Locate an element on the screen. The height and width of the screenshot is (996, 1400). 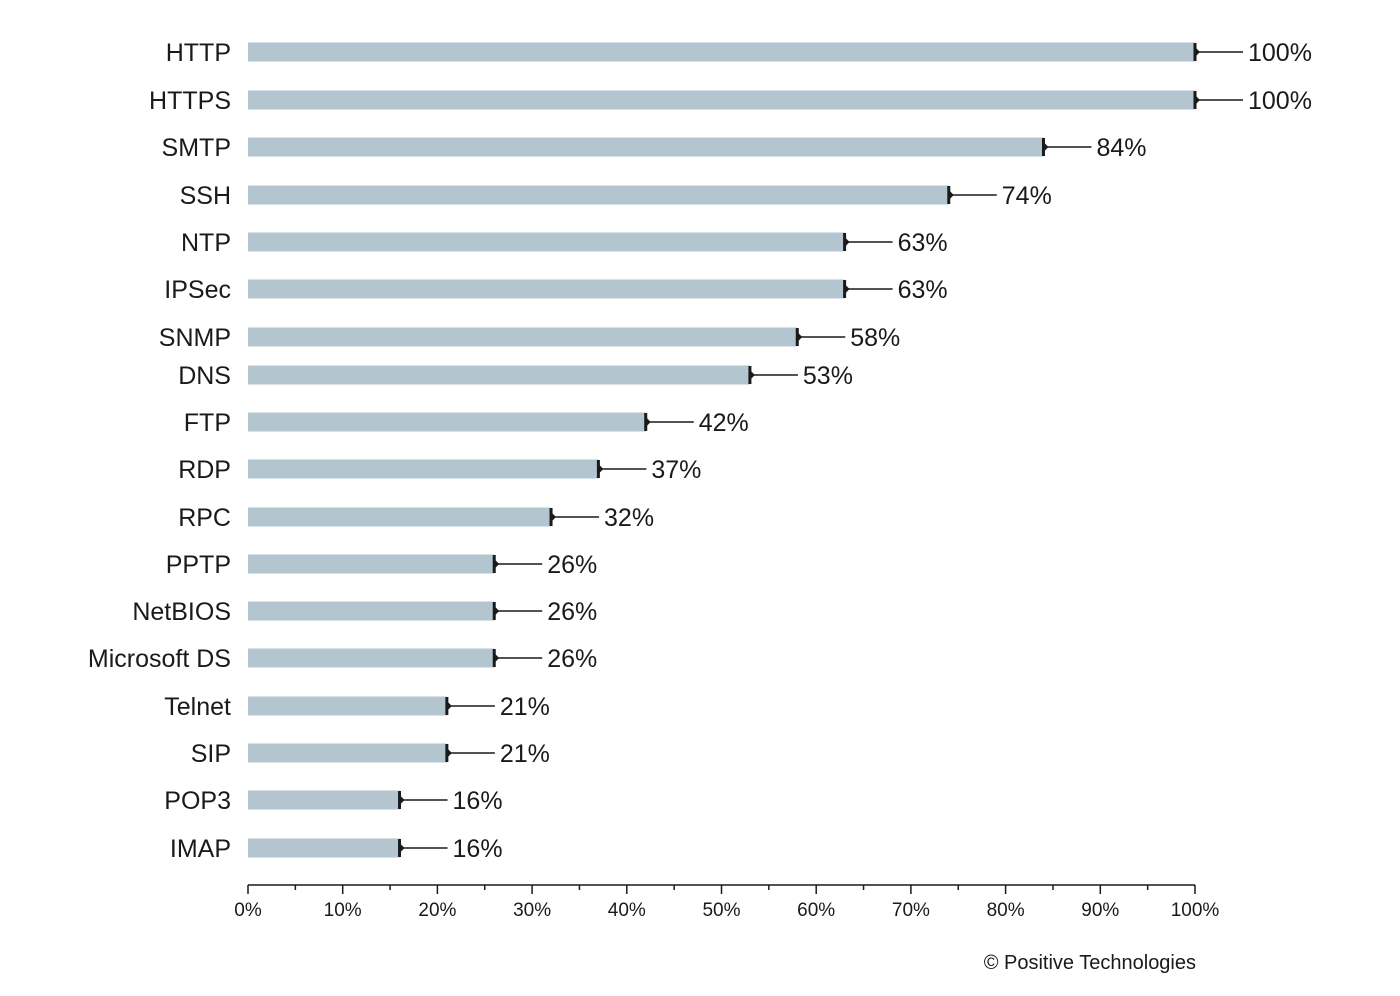
category-label: IPSec is located at coordinates (197, 290).